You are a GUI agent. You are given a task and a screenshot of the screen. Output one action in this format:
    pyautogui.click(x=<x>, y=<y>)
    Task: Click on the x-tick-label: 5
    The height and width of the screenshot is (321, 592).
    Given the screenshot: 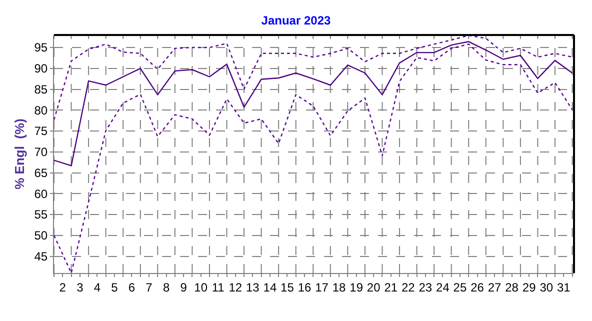 What is the action you would take?
    pyautogui.click(x=114, y=287)
    